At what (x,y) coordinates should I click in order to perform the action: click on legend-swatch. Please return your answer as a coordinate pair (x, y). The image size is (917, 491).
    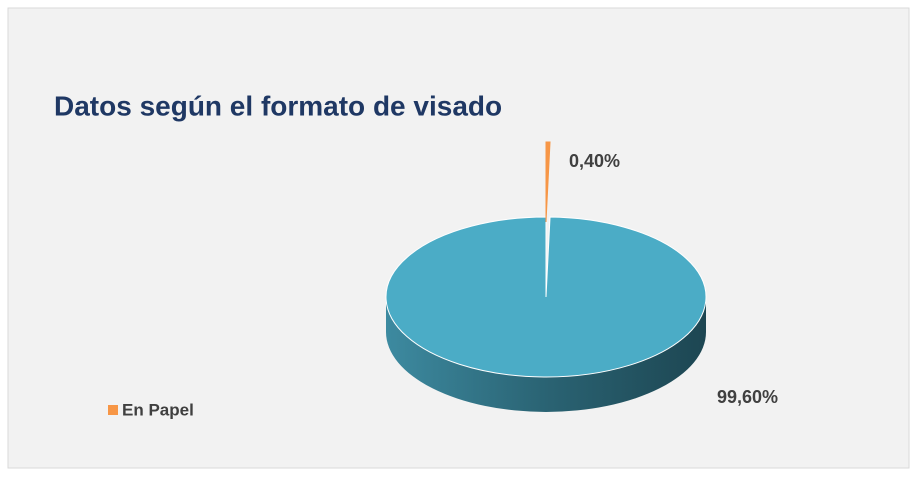
    Looking at the image, I should click on (113, 410).